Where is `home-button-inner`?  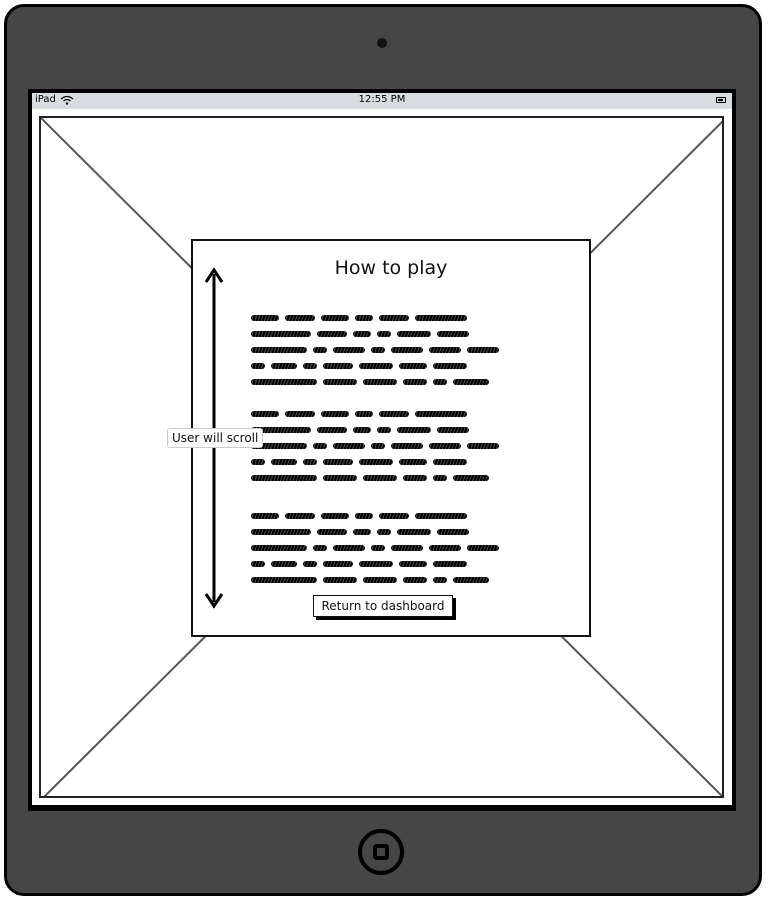 home-button-inner is located at coordinates (381, 852).